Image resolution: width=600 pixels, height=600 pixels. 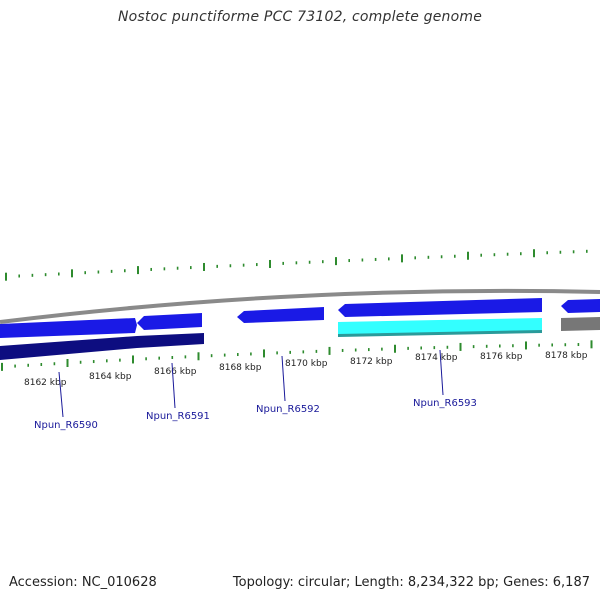 What do you see at coordinates (445, 403) in the screenshot?
I see `gene-label-npun-r6593: Npun_R6593` at bounding box center [445, 403].